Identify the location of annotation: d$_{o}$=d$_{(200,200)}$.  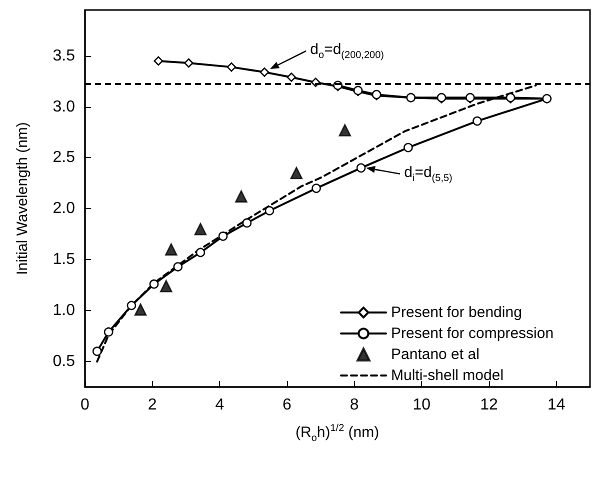
(347, 51).